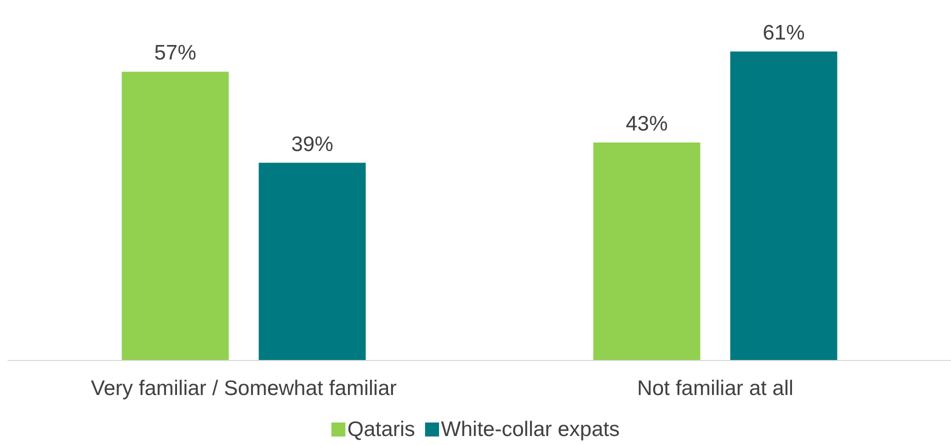 The height and width of the screenshot is (445, 951). What do you see at coordinates (381, 429) in the screenshot?
I see `legend-label: Qataris` at bounding box center [381, 429].